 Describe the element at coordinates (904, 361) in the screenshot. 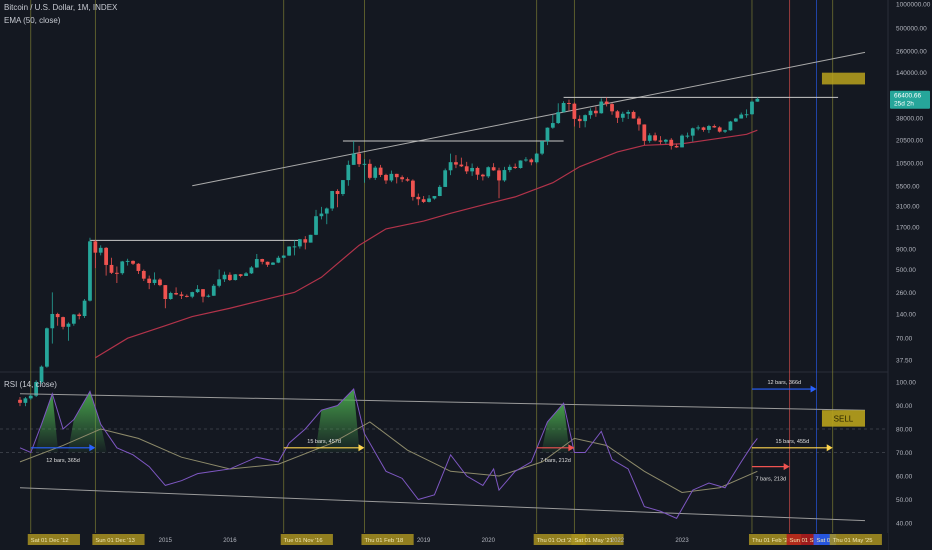

I see `price-tick-label: 37.50` at that location.